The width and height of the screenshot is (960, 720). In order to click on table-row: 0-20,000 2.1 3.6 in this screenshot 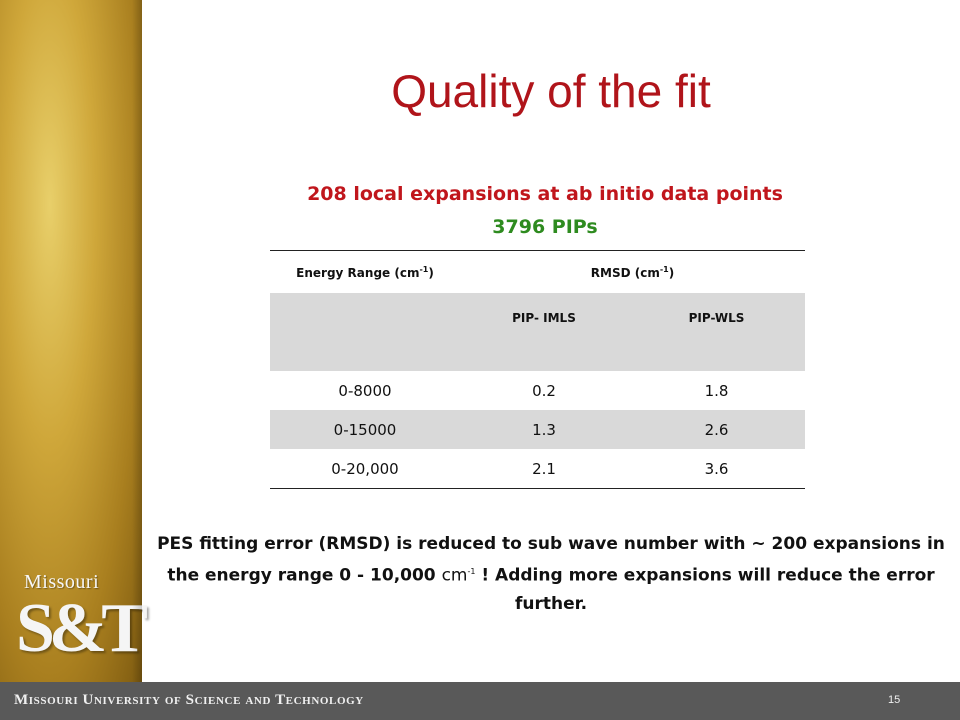, I will do `click(537, 469)`.